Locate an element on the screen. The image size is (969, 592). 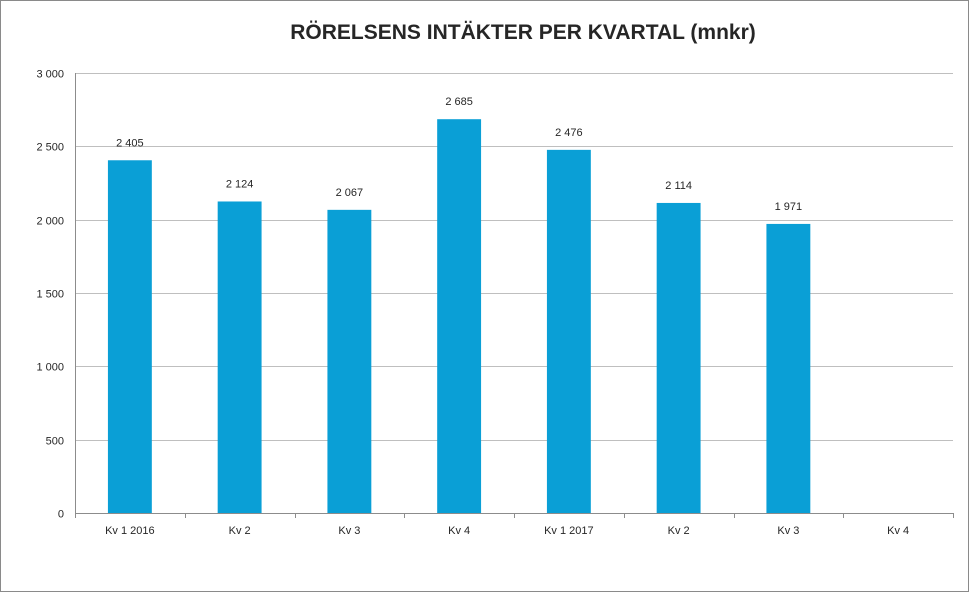
y-tick-label: 0 is located at coordinates (61, 515).